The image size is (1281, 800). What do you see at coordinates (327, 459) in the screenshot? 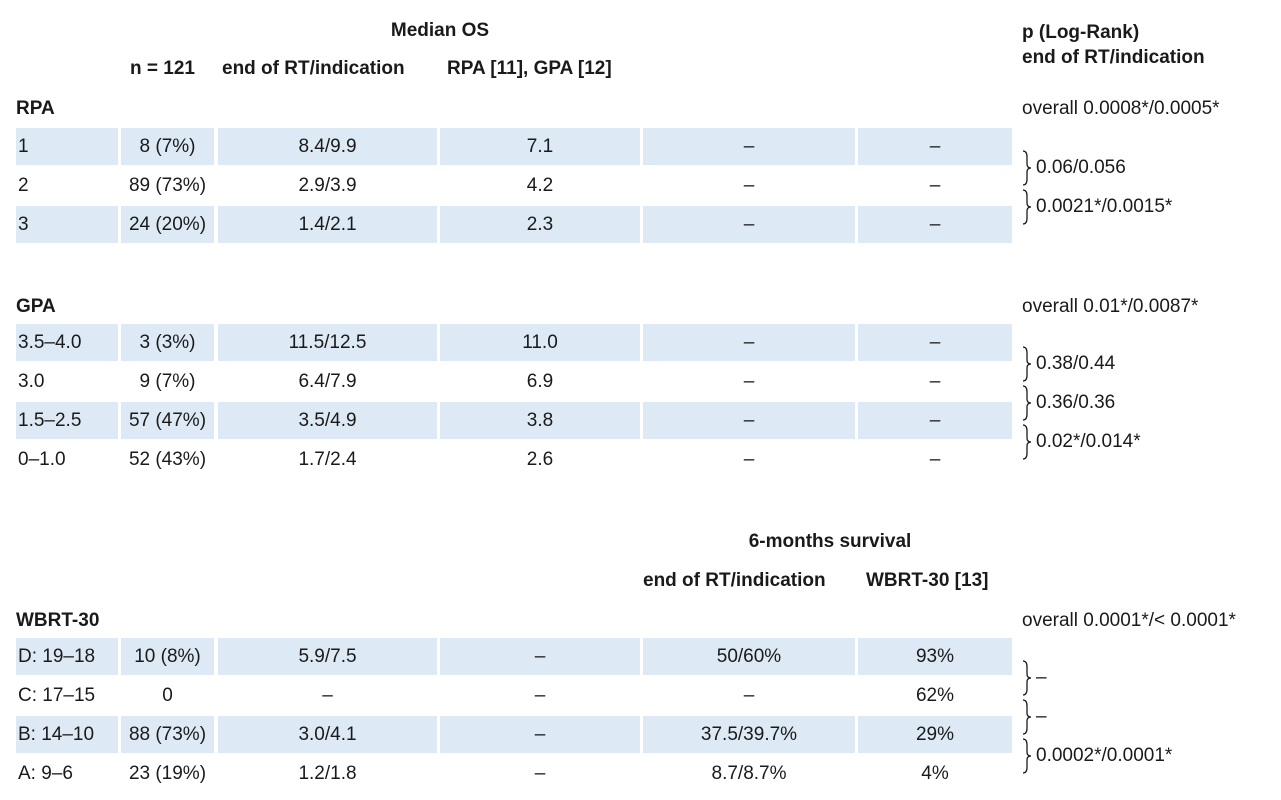
I see `gpa-cell-os: 1.7/2.4` at bounding box center [327, 459].